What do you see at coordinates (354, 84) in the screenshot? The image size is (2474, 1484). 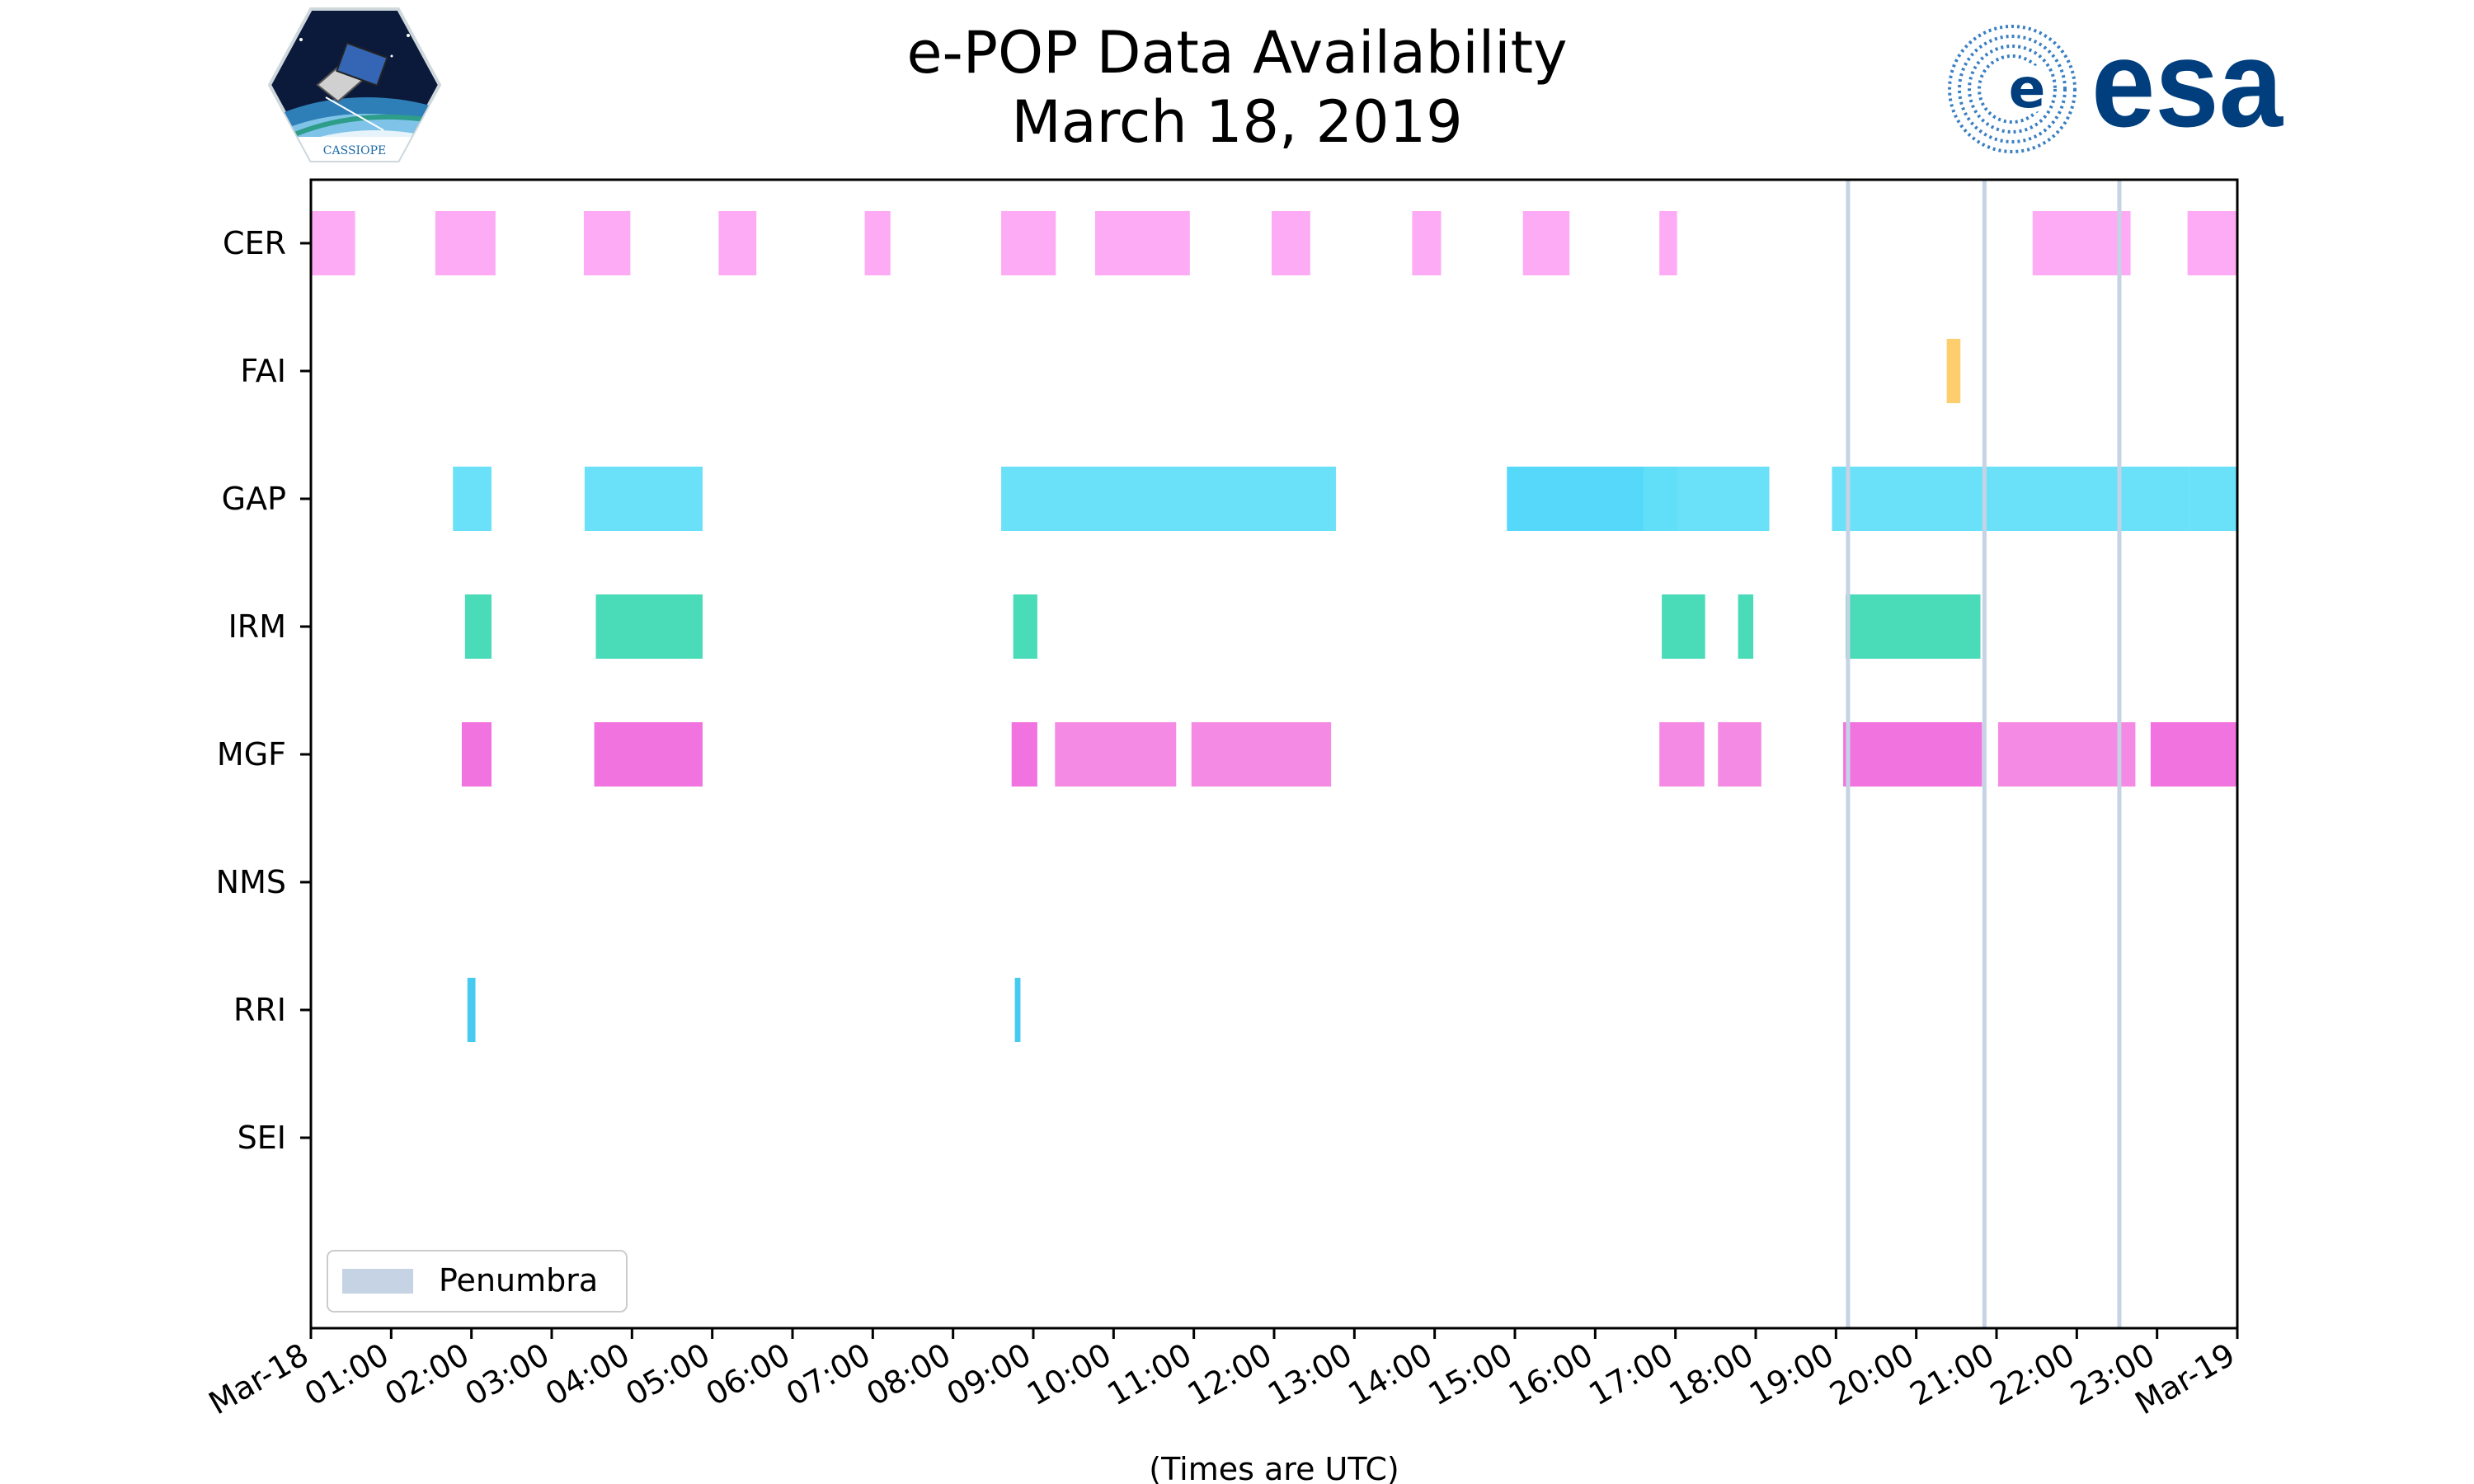 I see `cassiope-logo-icon: CASSIOPE` at bounding box center [354, 84].